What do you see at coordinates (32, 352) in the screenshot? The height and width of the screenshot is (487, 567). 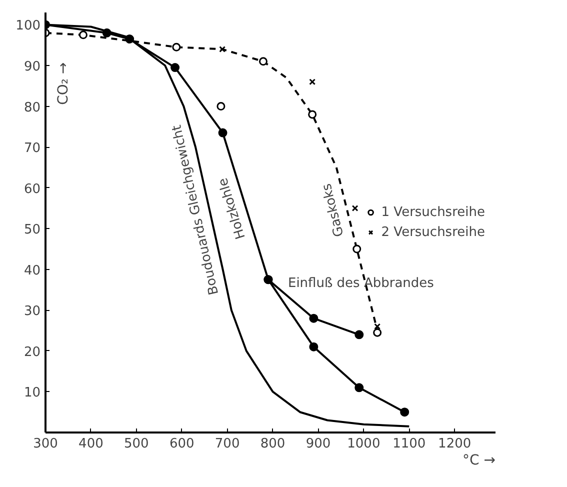 I see `y-tick-label: 20` at bounding box center [32, 352].